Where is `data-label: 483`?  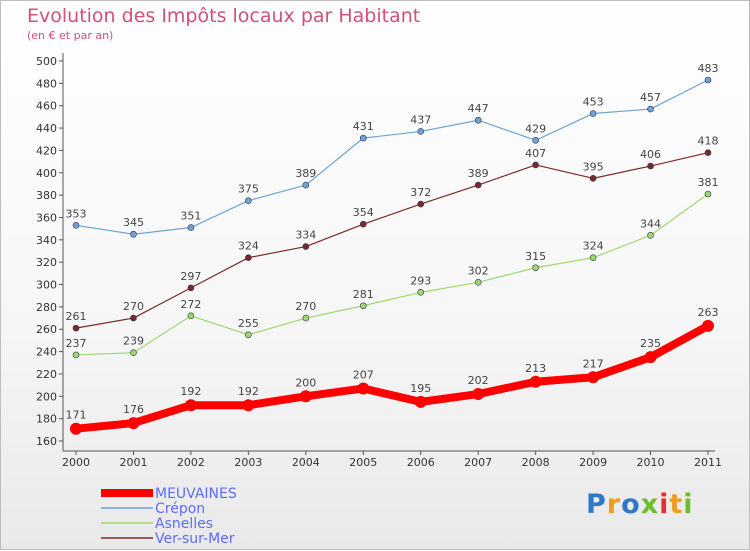
data-label: 483 is located at coordinates (708, 68).